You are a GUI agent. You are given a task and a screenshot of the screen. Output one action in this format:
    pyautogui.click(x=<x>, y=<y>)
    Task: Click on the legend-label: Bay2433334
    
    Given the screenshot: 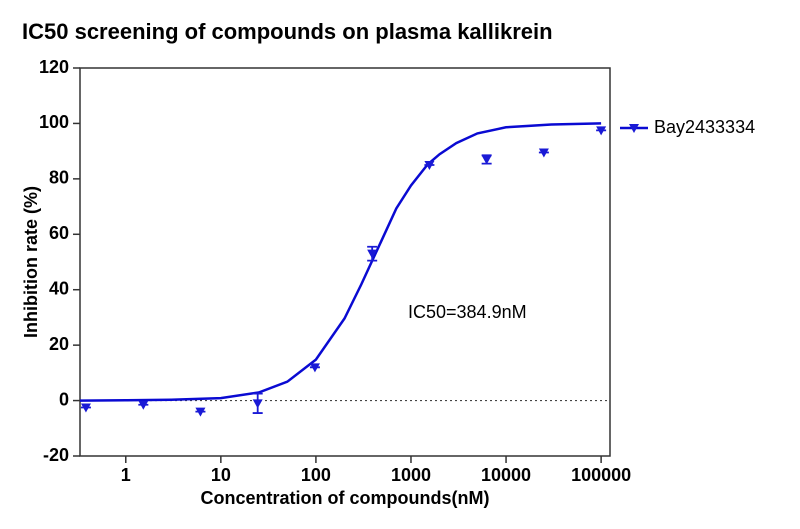 What is the action you would take?
    pyautogui.click(x=704, y=127)
    